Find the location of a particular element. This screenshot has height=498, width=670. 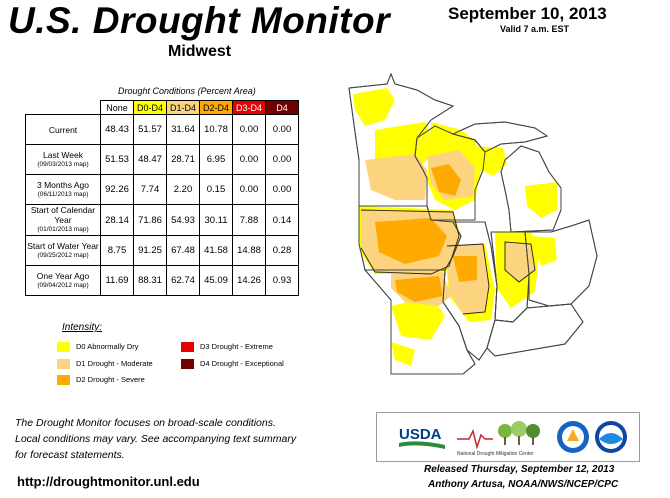

table-caption: Drought Conditions (Percent Area) is located at coordinates (187, 91).